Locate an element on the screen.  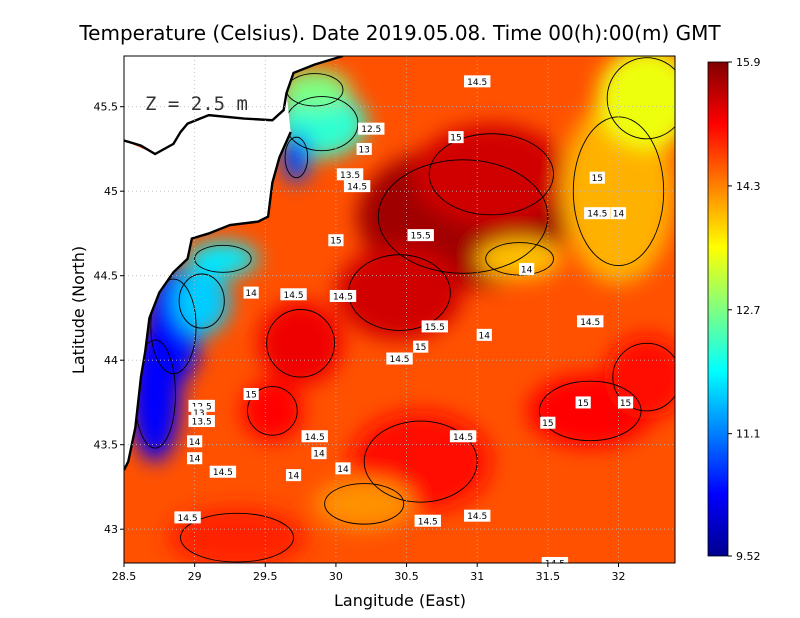
x-tick: 32 is located at coordinates (618, 573).